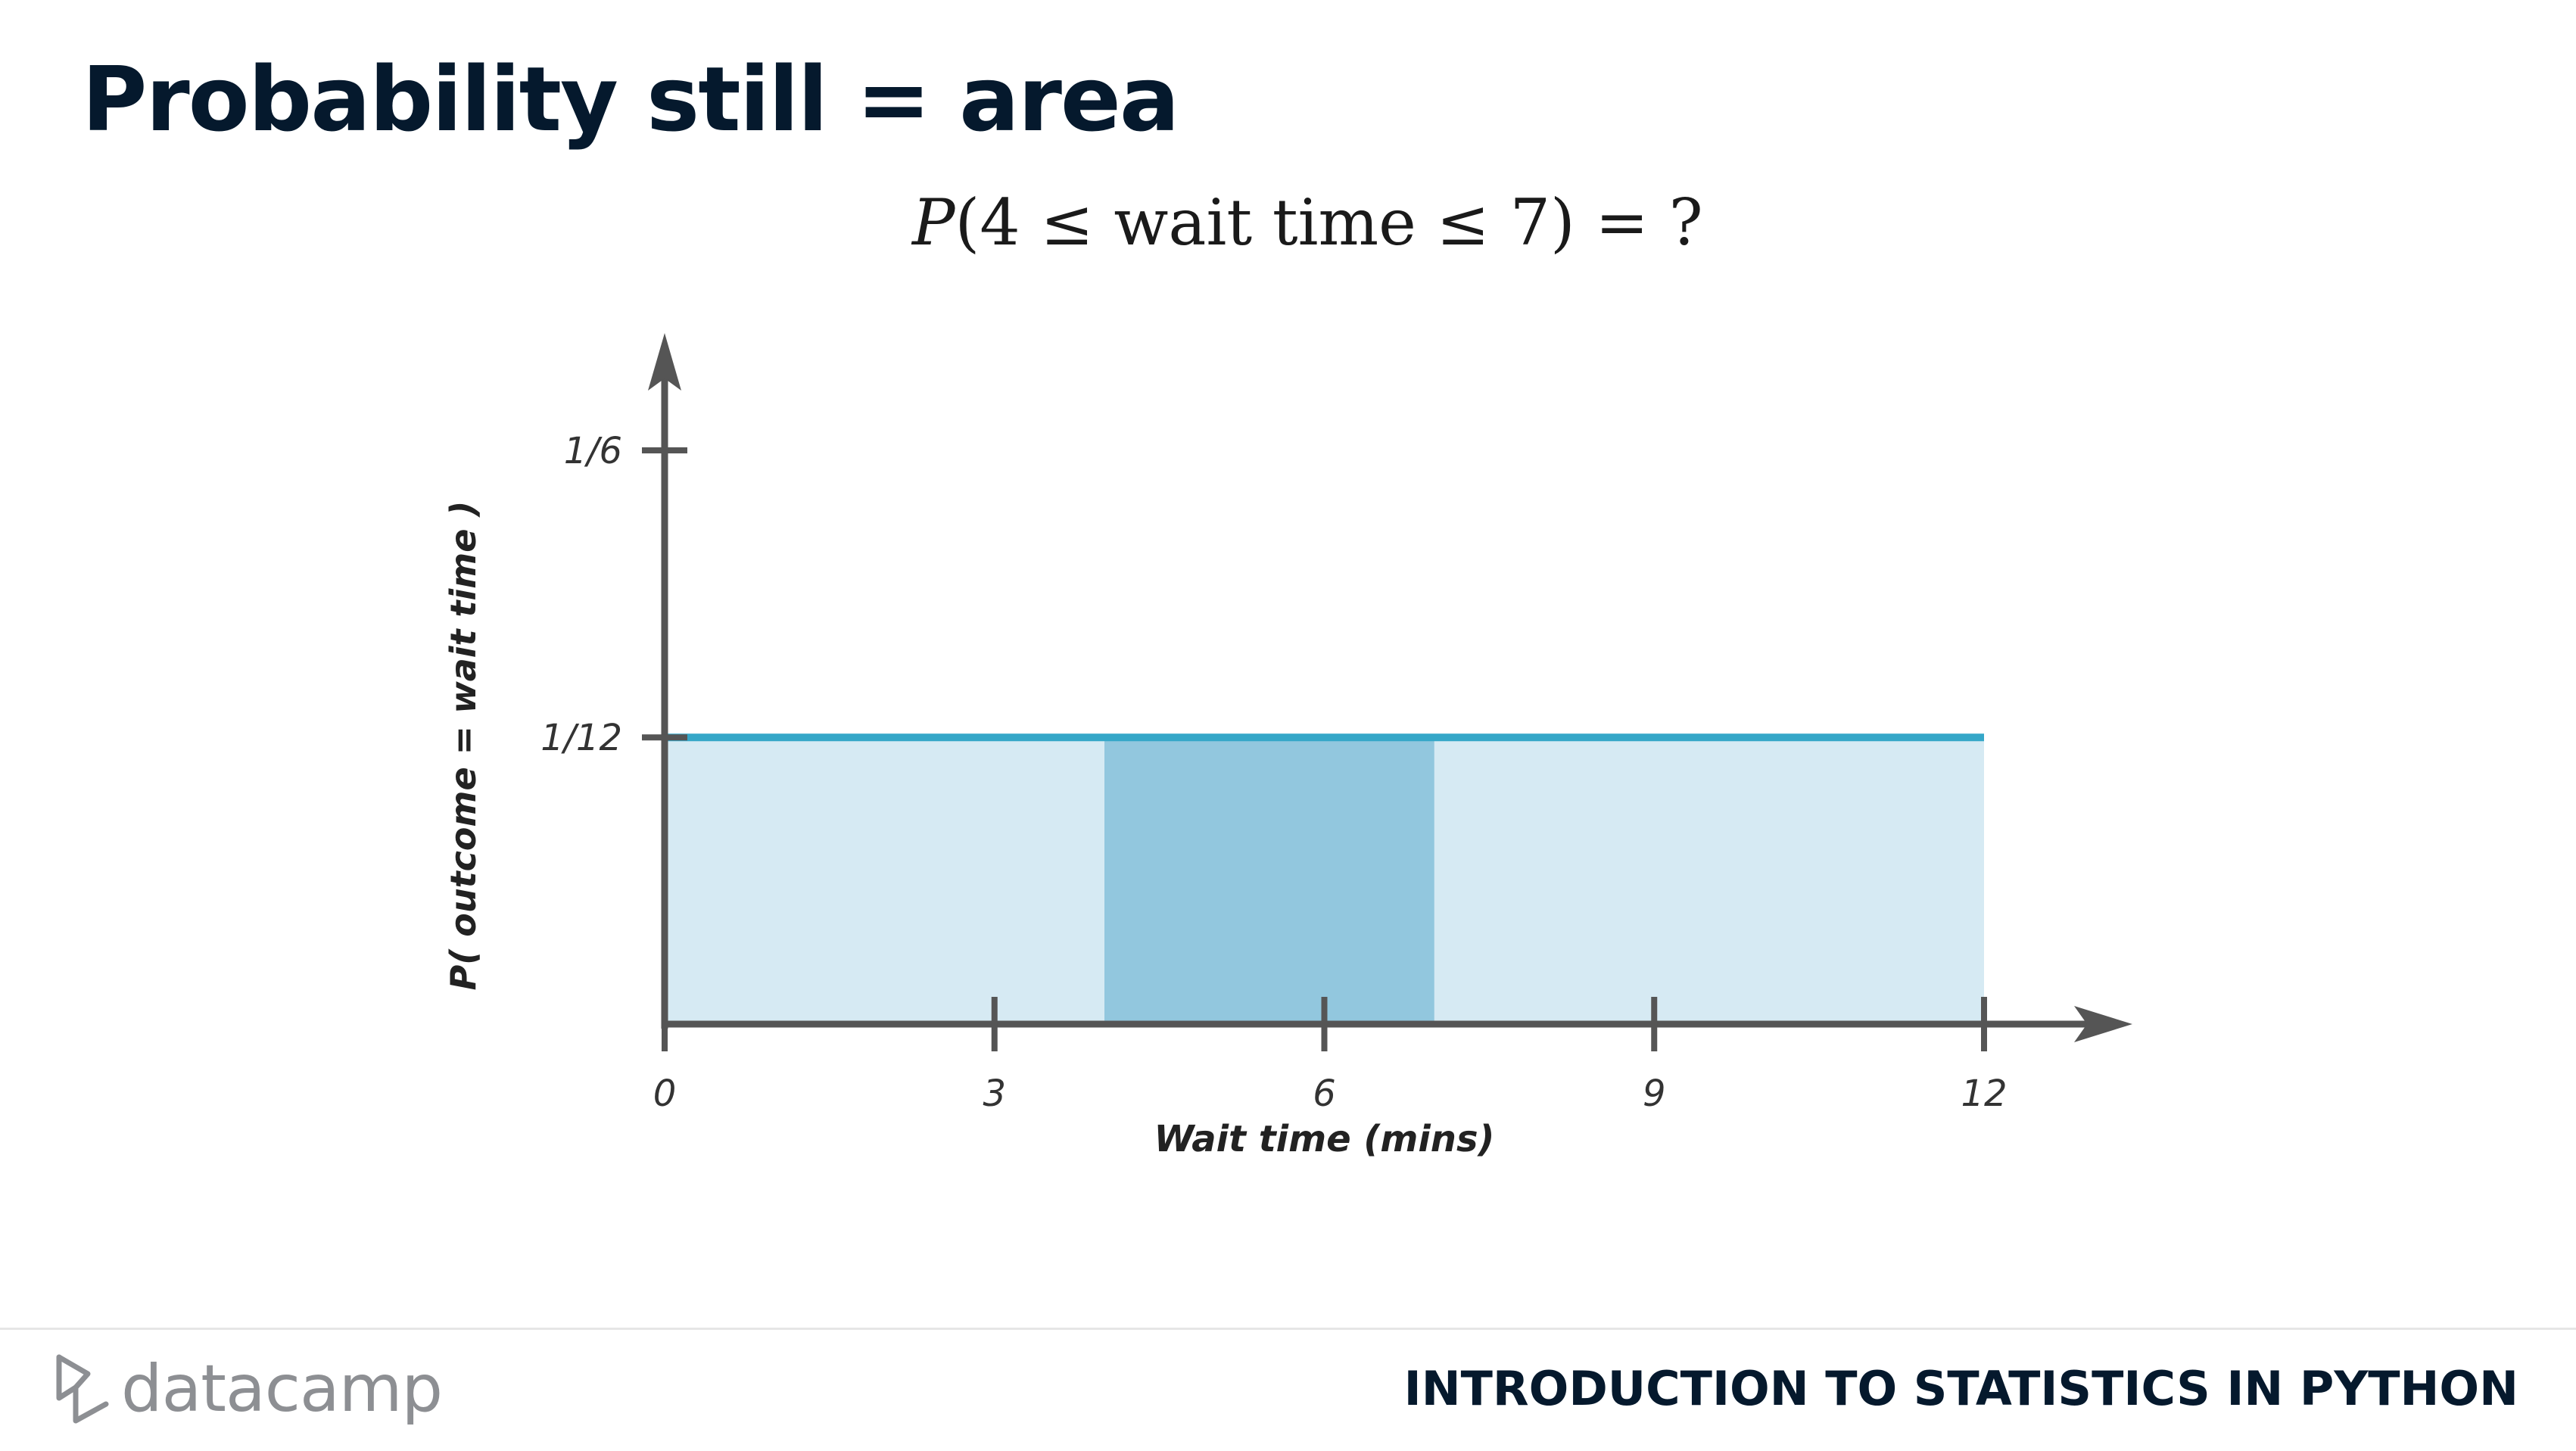  Describe the element at coordinates (593, 451) in the screenshot. I see `y-tick-label: 1/6` at that location.